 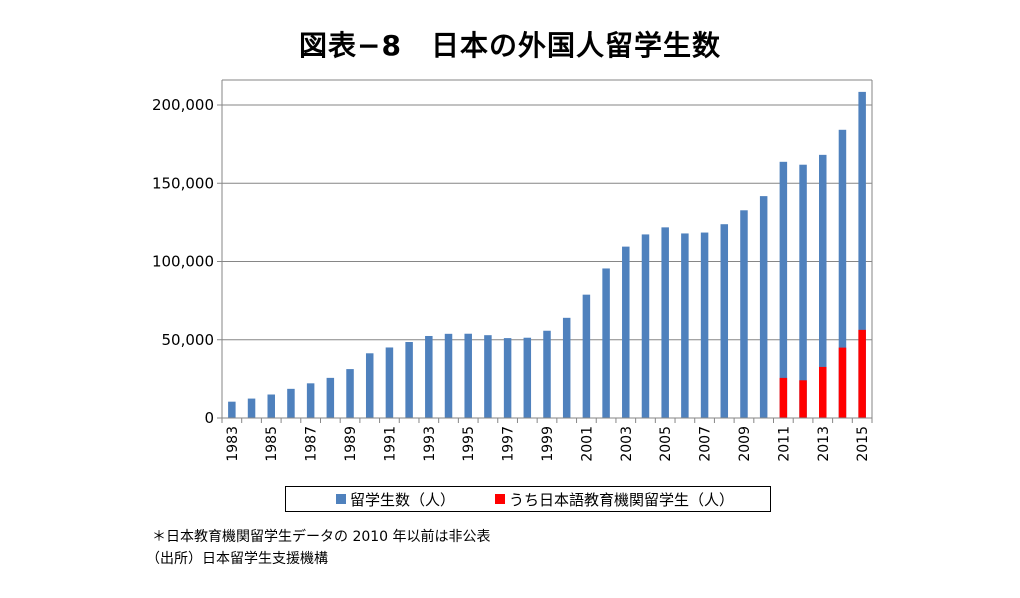 What do you see at coordinates (622, 499) in the screenshot?
I see `legend-label-language-school: うち日本語教育機関留学生（人）` at bounding box center [622, 499].